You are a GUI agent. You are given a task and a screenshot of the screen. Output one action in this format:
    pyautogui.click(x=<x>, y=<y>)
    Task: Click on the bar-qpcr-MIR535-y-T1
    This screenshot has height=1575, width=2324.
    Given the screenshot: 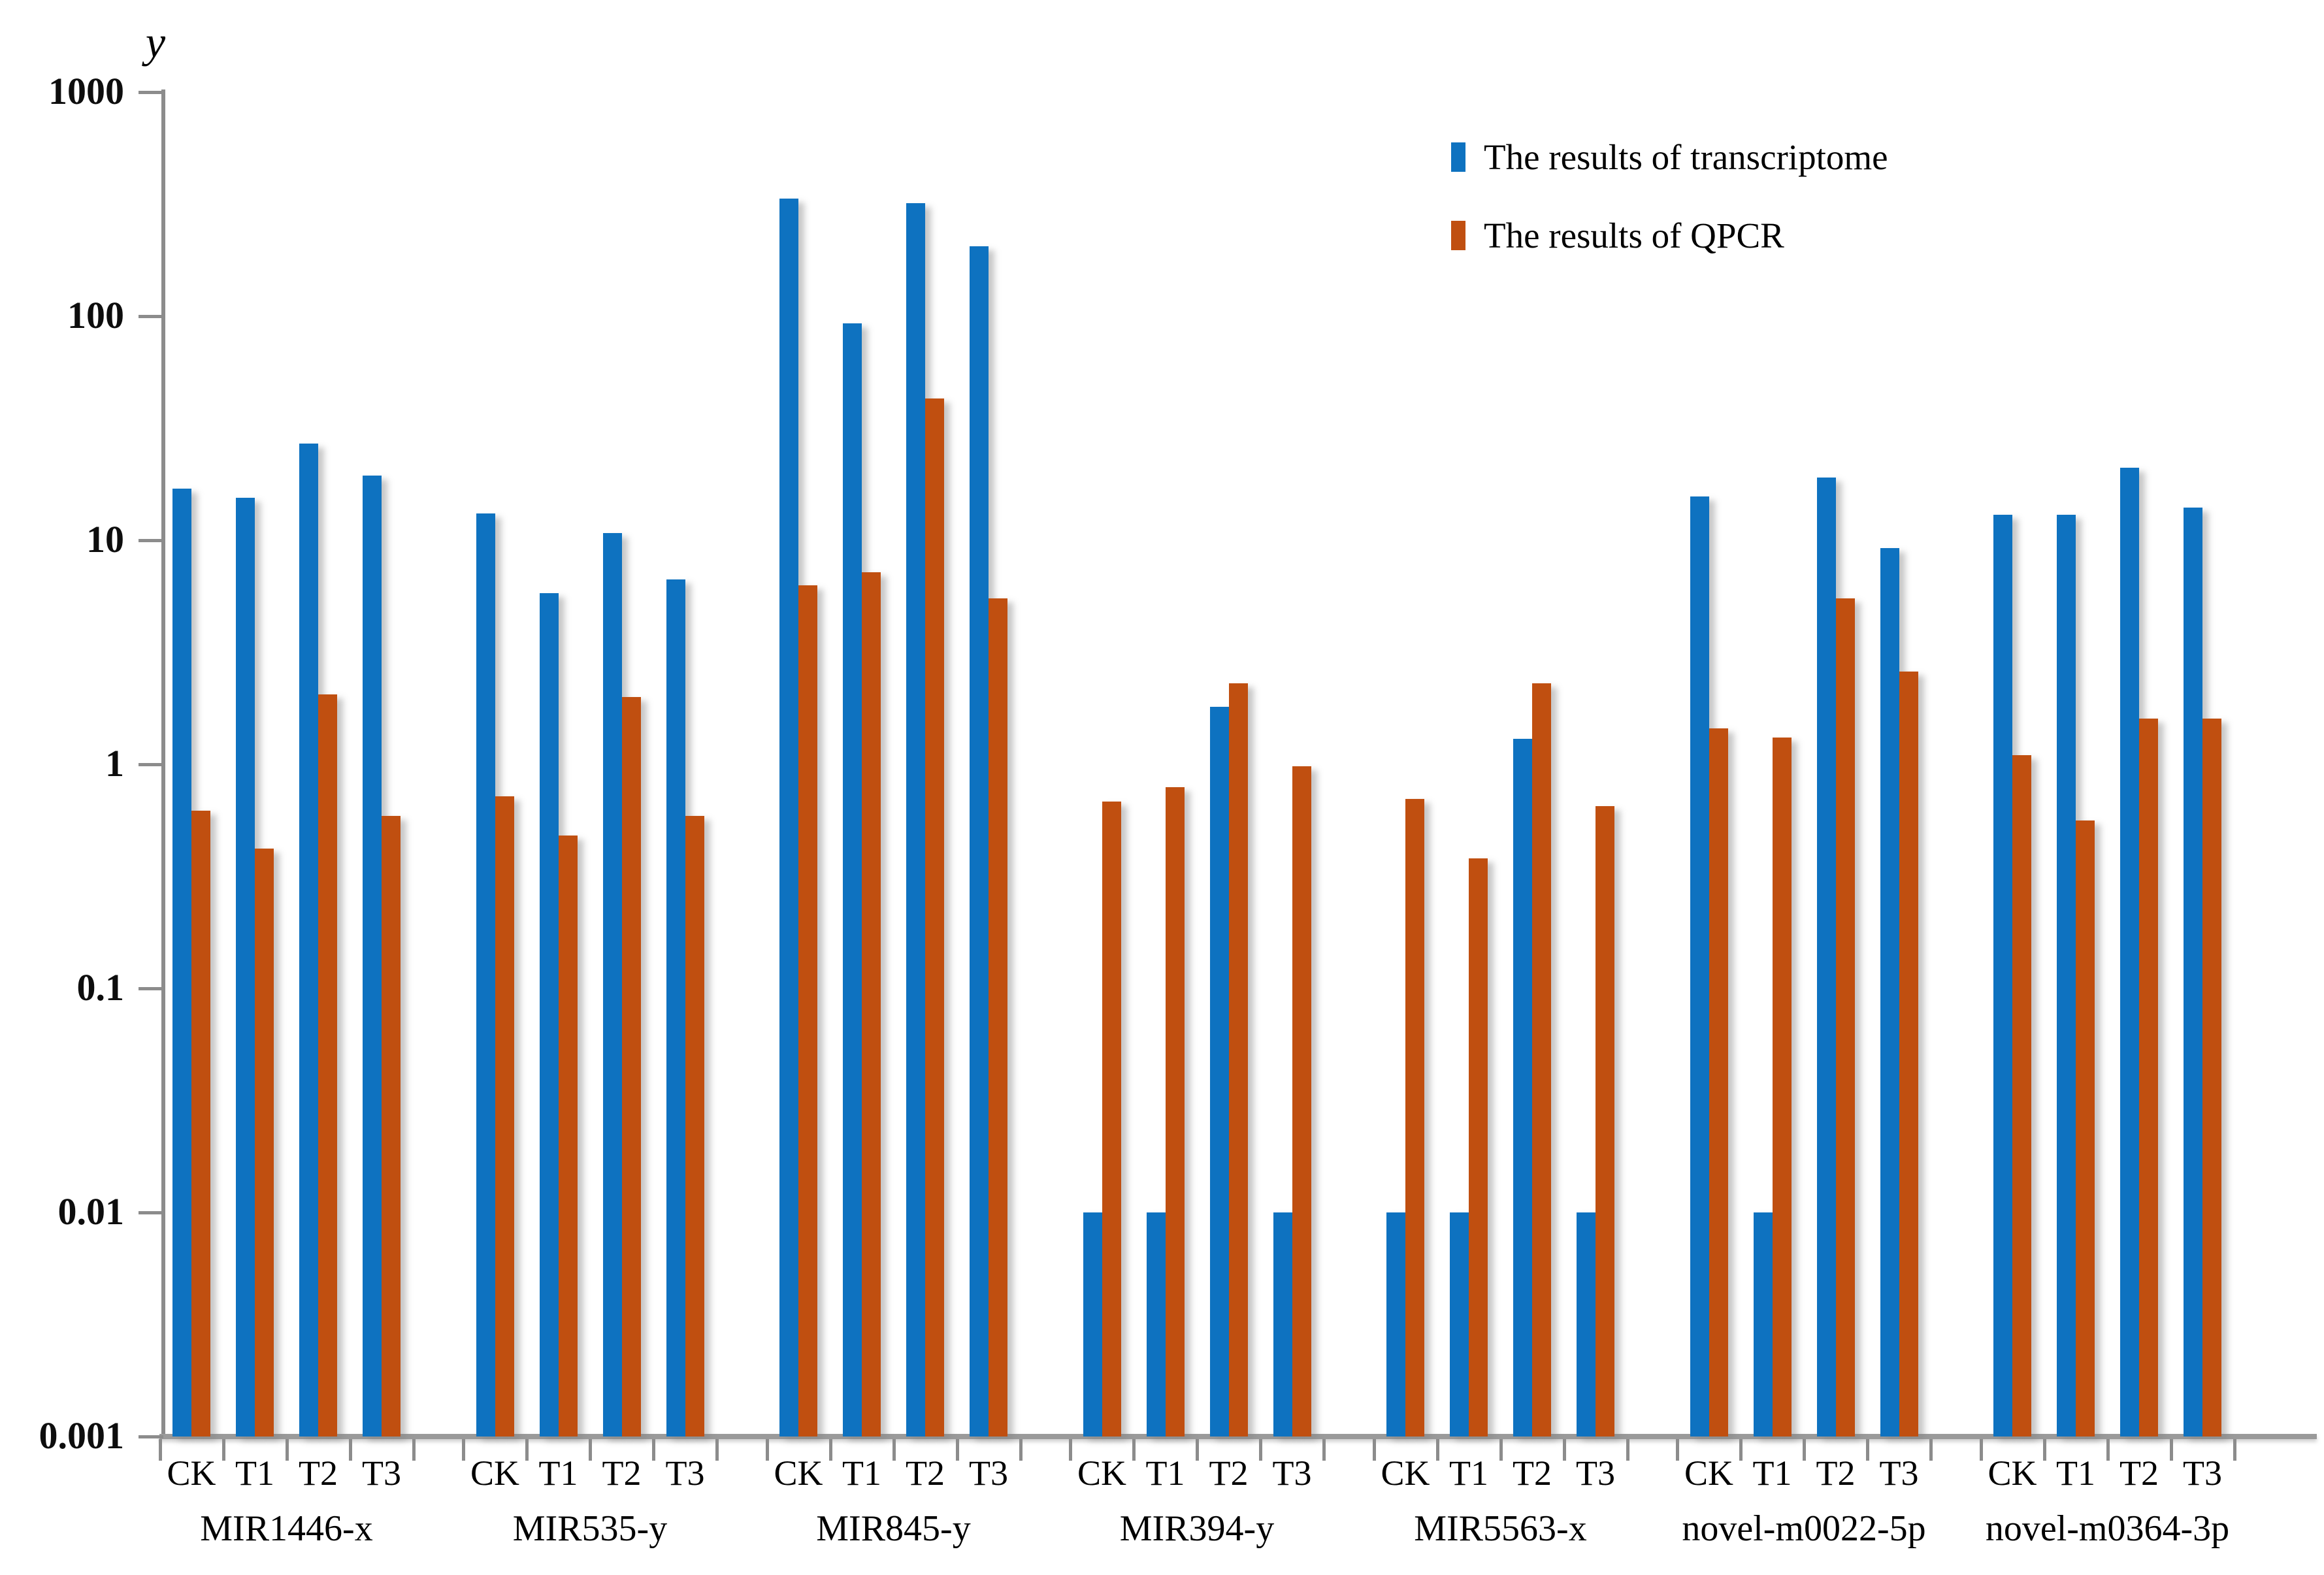 What is the action you would take?
    pyautogui.click(x=568, y=1137)
    